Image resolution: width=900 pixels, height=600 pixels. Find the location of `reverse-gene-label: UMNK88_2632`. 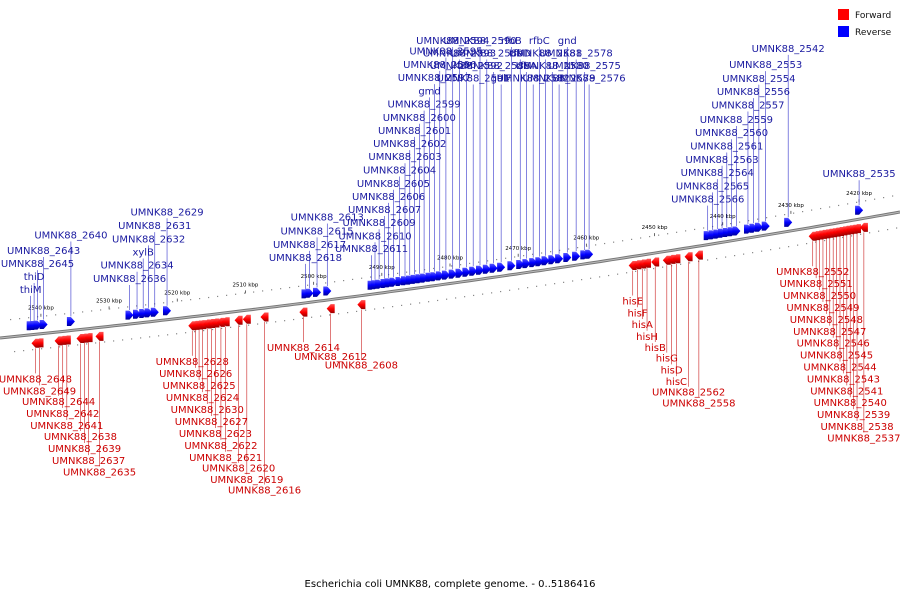

reverse-gene-label: UMNK88_2632 is located at coordinates (148, 239).